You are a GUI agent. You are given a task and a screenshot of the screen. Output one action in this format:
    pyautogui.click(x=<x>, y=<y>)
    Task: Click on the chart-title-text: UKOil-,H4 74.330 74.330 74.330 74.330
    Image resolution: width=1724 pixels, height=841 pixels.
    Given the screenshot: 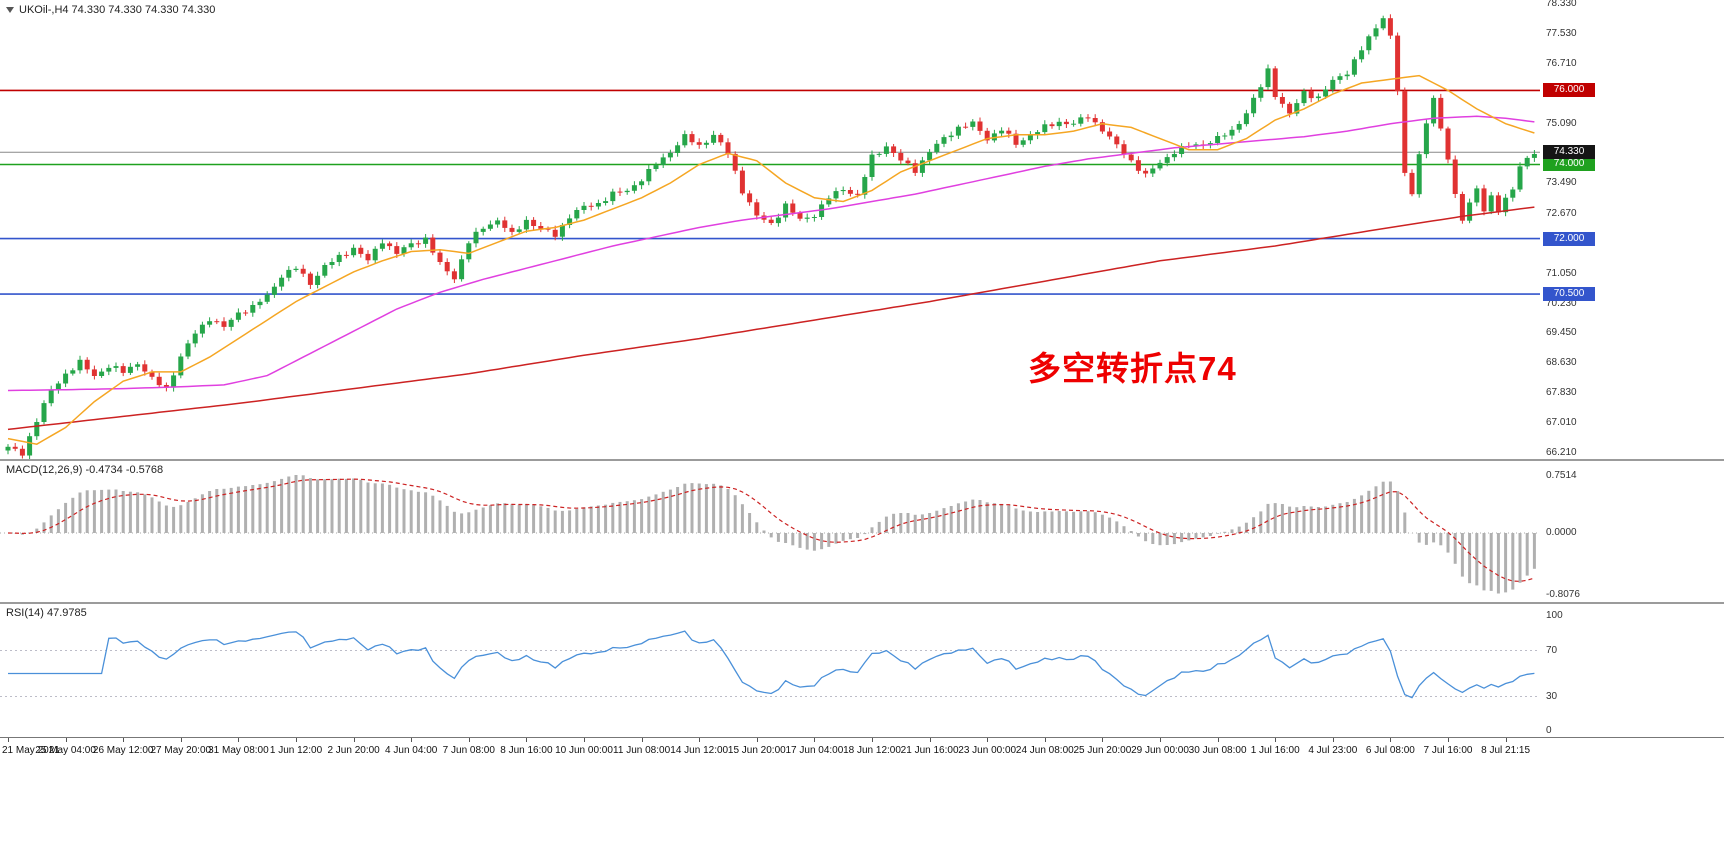 What is the action you would take?
    pyautogui.click(x=117, y=10)
    